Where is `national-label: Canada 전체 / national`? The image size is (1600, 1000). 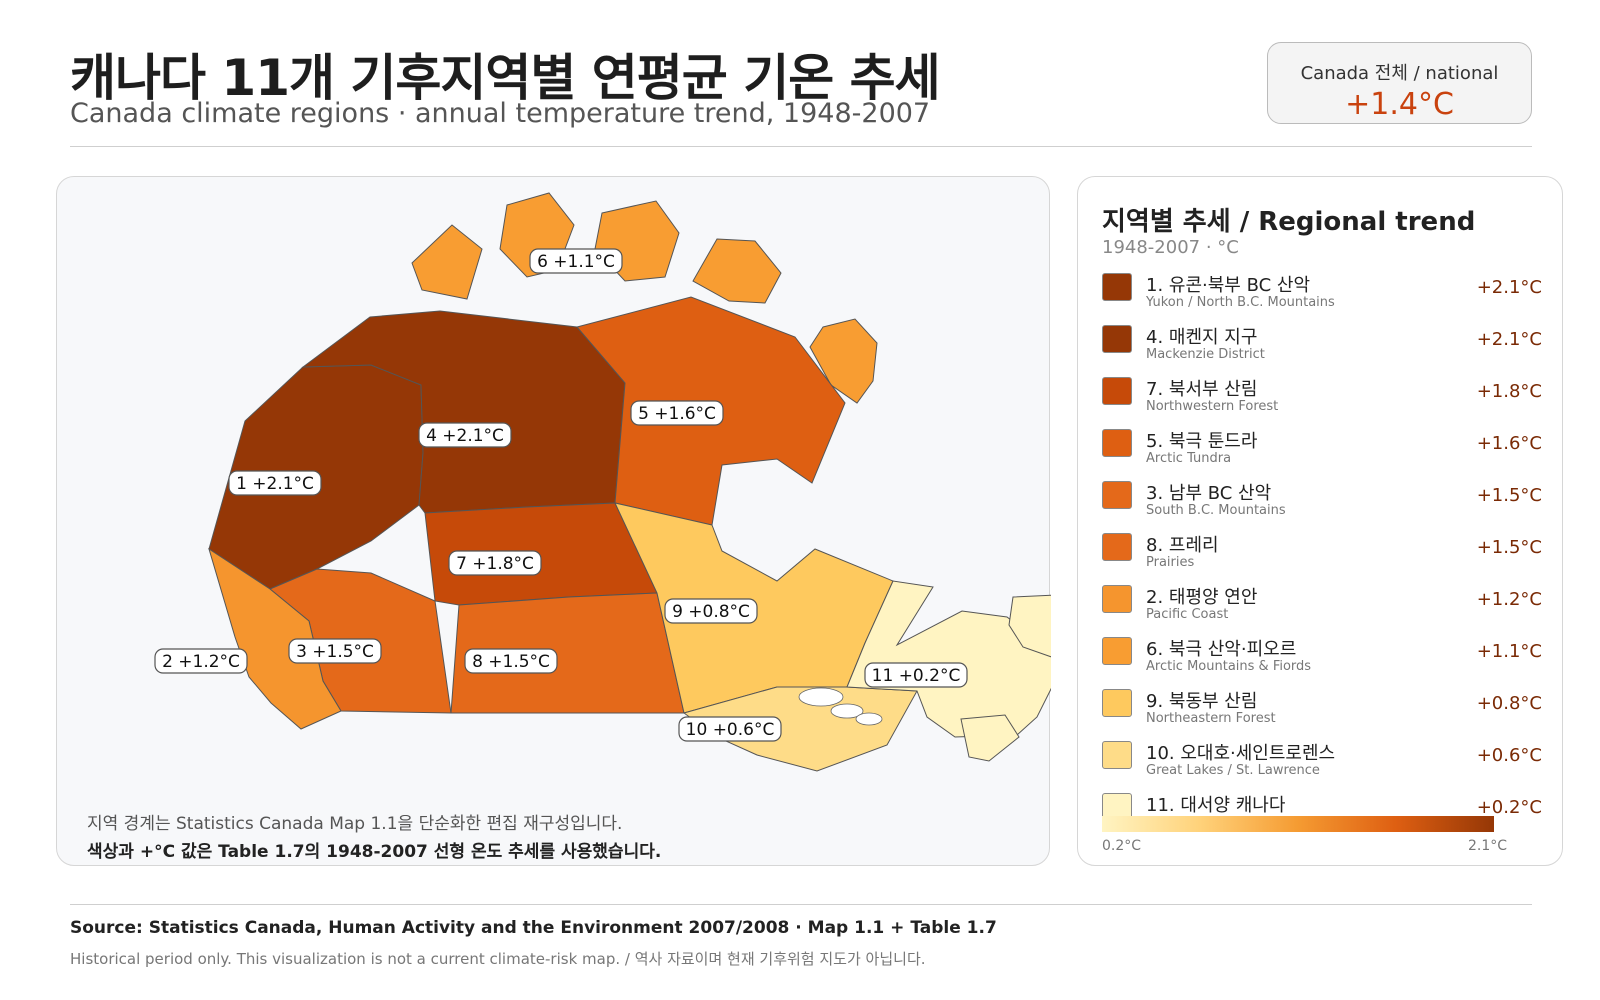 national-label: Canada 전체 / national is located at coordinates (1399, 73).